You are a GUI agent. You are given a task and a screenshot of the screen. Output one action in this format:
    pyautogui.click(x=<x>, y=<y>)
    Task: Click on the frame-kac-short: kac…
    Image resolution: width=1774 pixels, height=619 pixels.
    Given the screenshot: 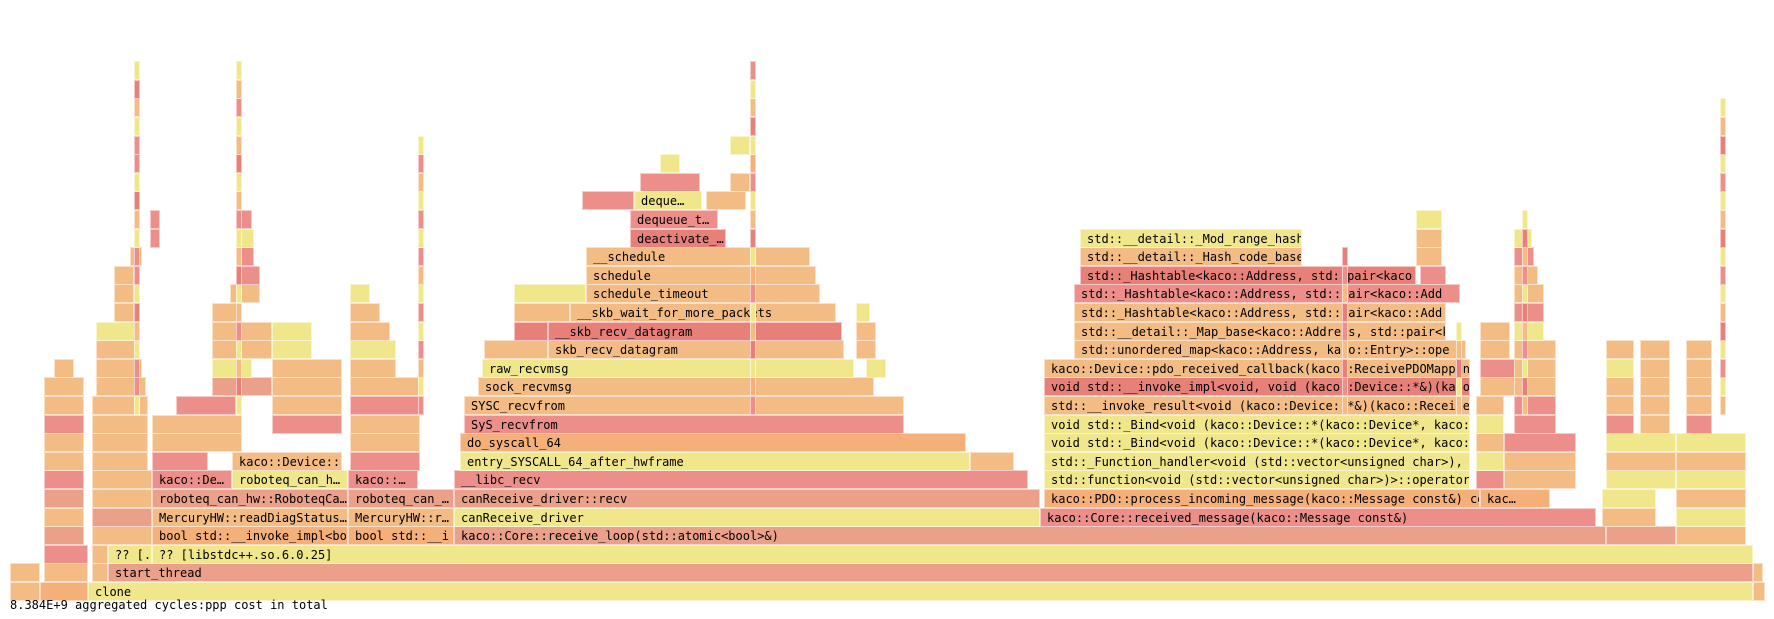 What is the action you would take?
    pyautogui.click(x=1515, y=498)
    